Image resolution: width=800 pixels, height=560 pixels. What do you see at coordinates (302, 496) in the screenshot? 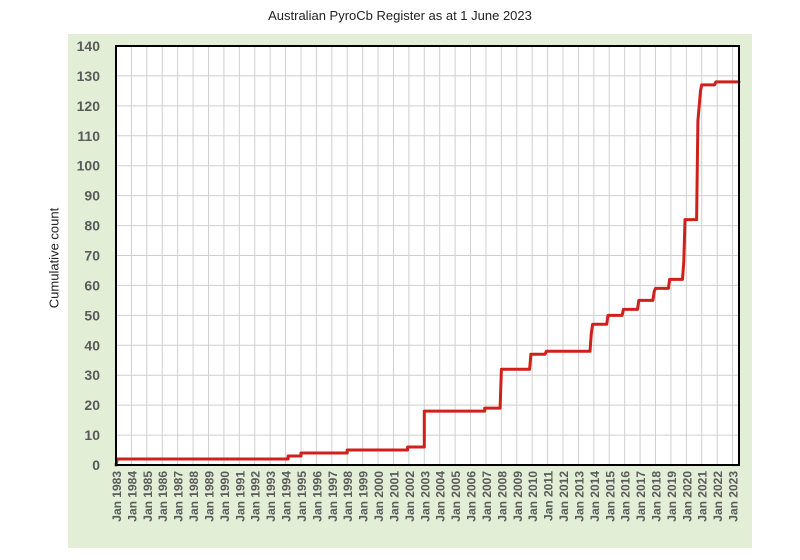
I see `x-tick-label: Jan 1995` at bounding box center [302, 496].